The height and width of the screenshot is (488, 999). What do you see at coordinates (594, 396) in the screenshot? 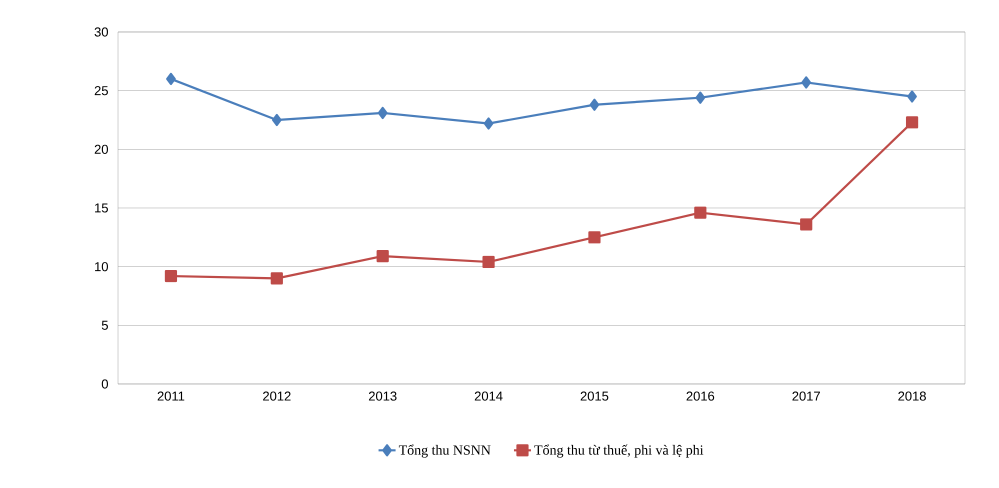
I see `x-tick-label: 2015` at bounding box center [594, 396].